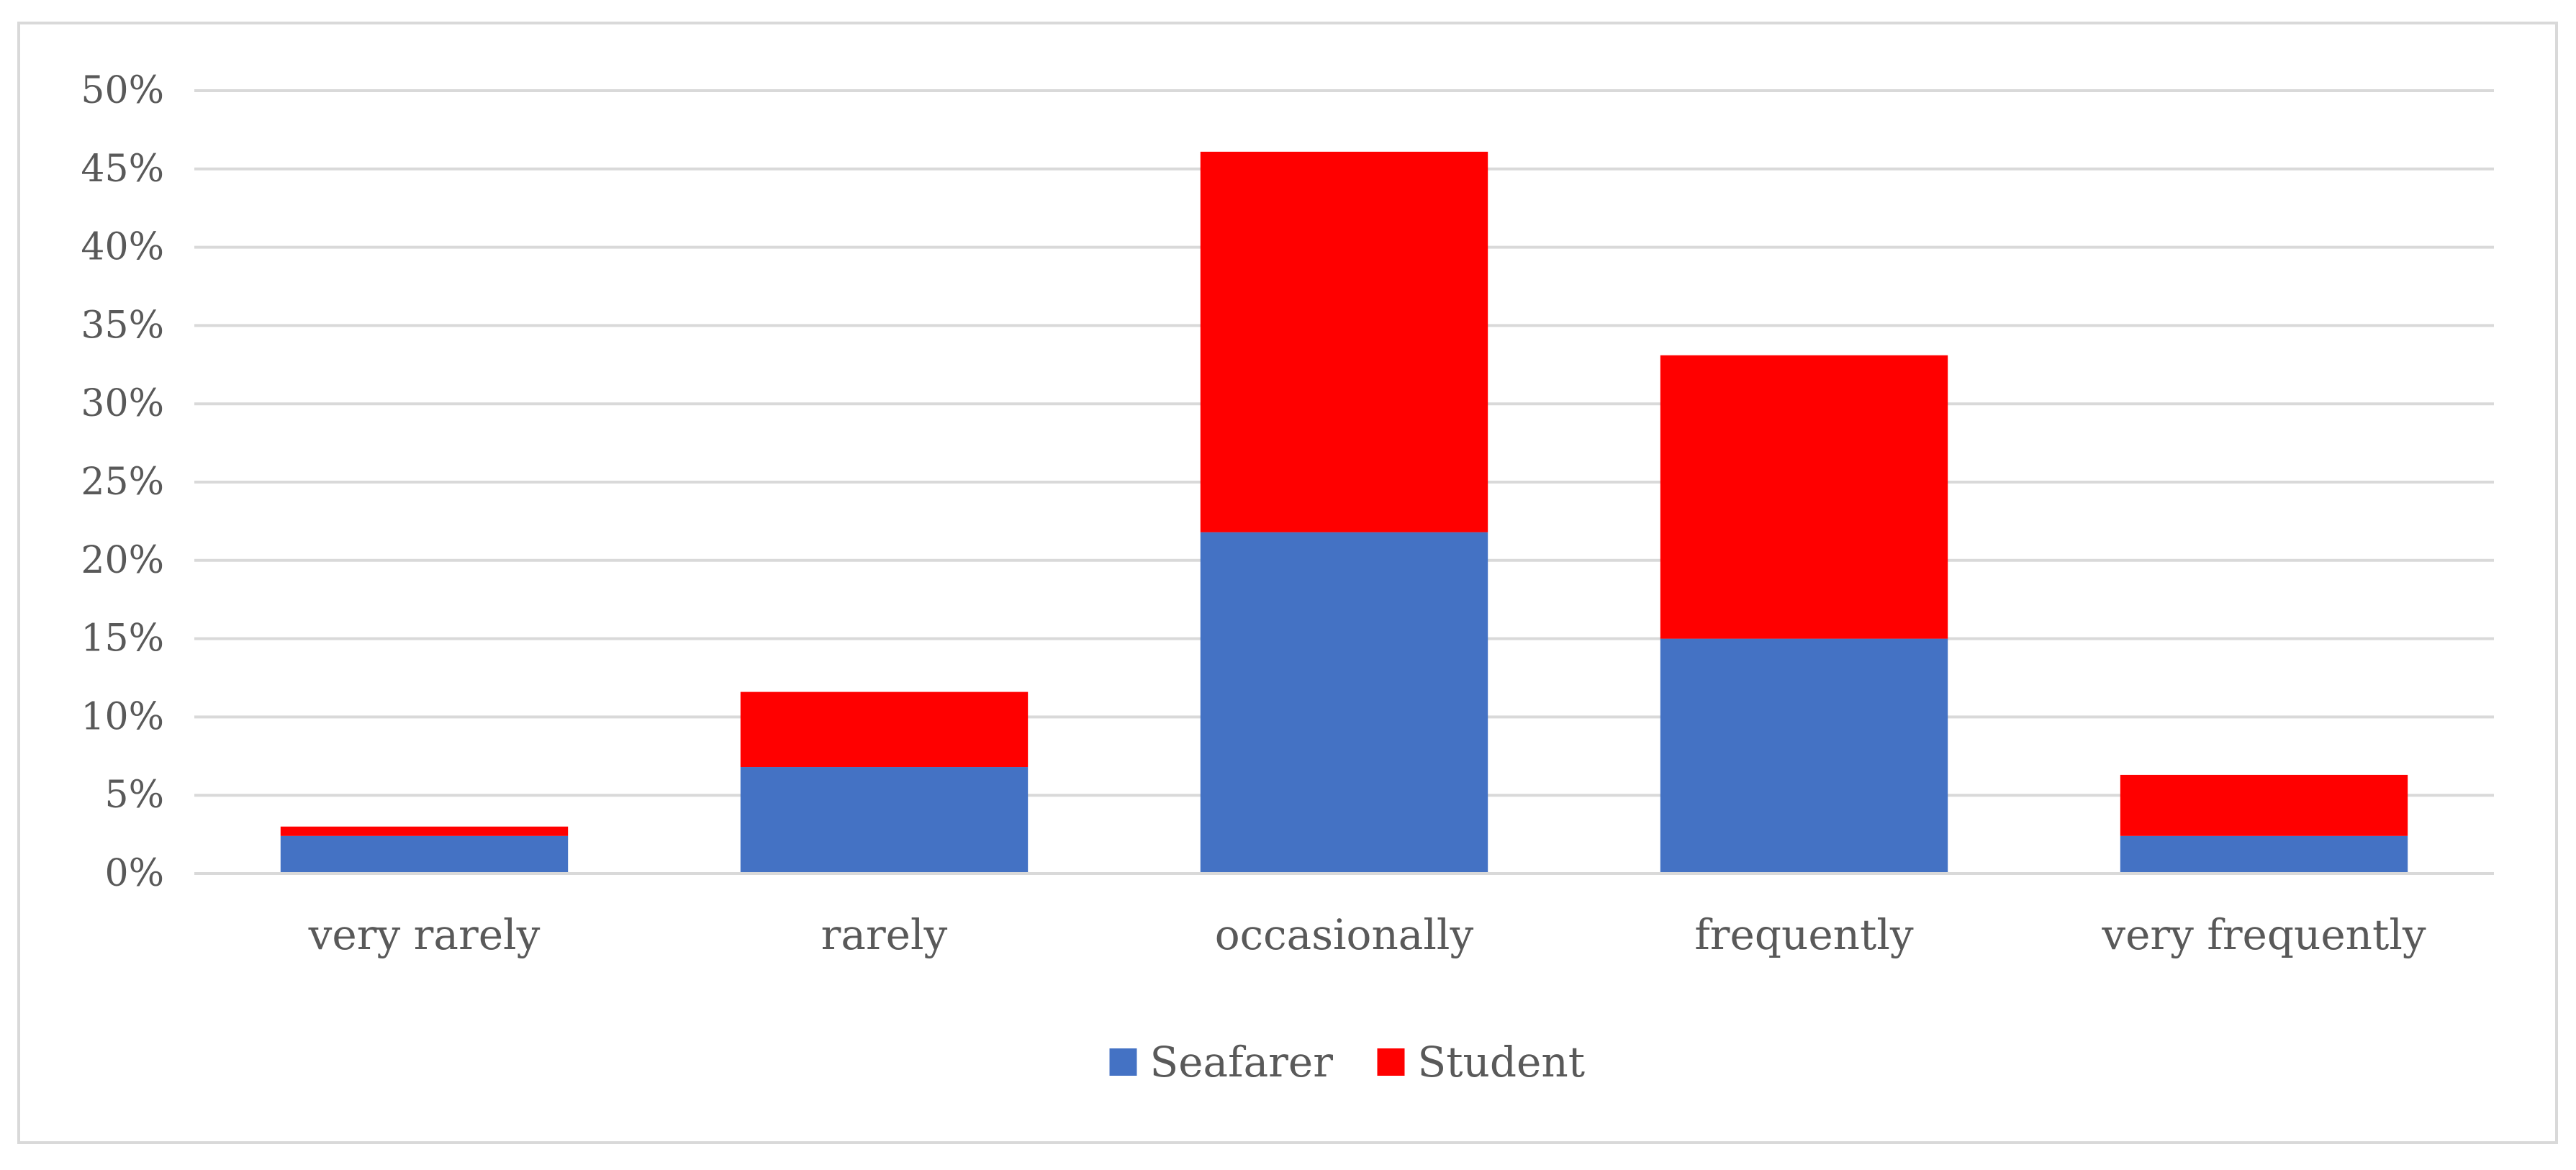  I want to click on x-category-label: frequently, so click(1804, 935).